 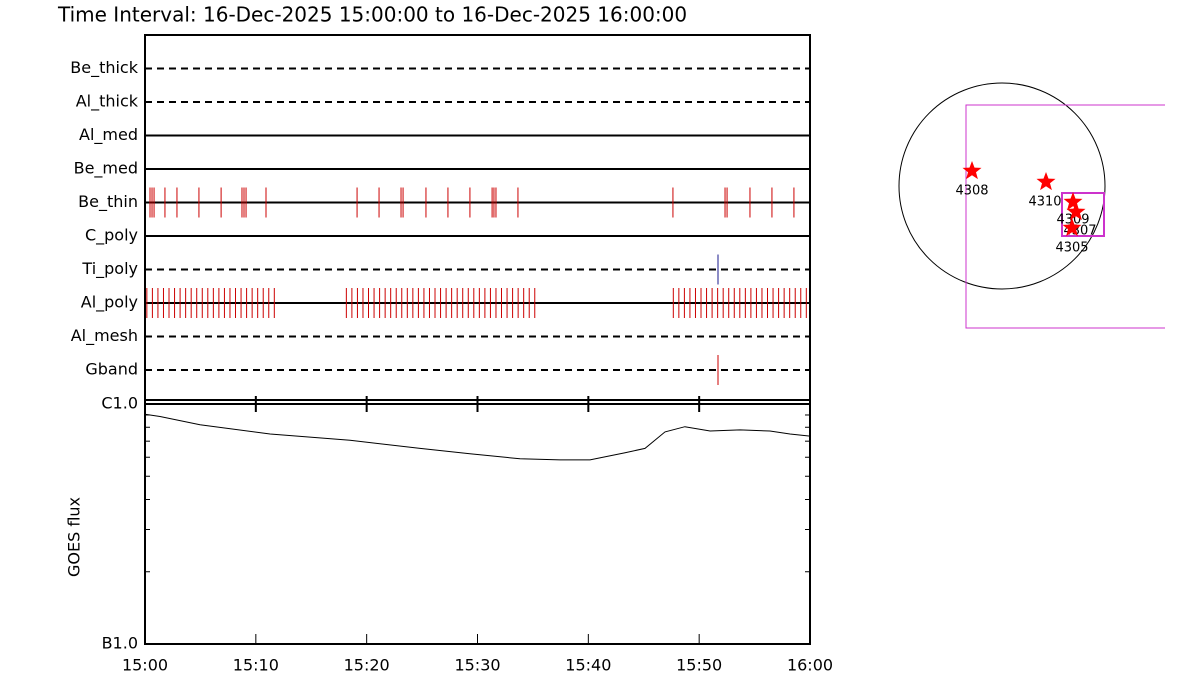 I want to click on region-label: 4305, so click(x=1071, y=248).